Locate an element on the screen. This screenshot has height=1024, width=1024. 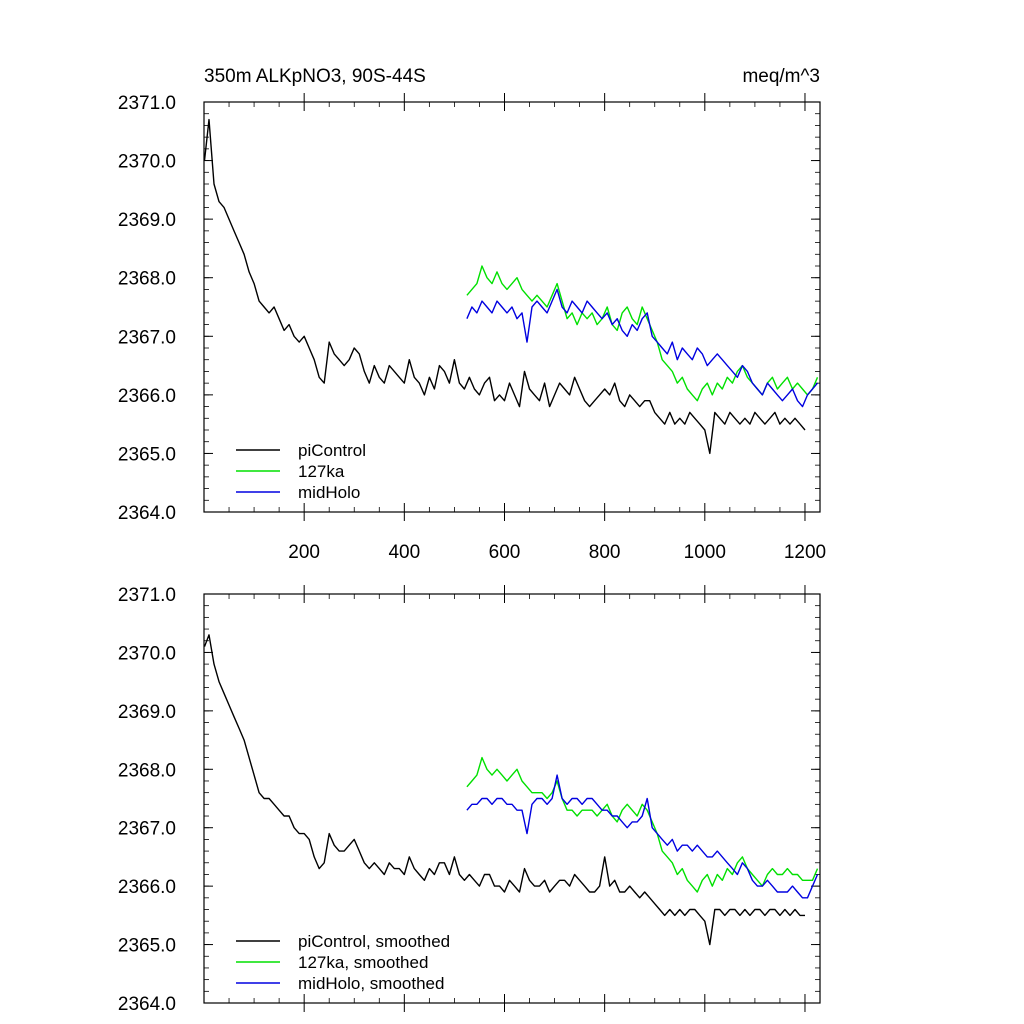
title-right: meq/m^3 is located at coordinates (781, 76).